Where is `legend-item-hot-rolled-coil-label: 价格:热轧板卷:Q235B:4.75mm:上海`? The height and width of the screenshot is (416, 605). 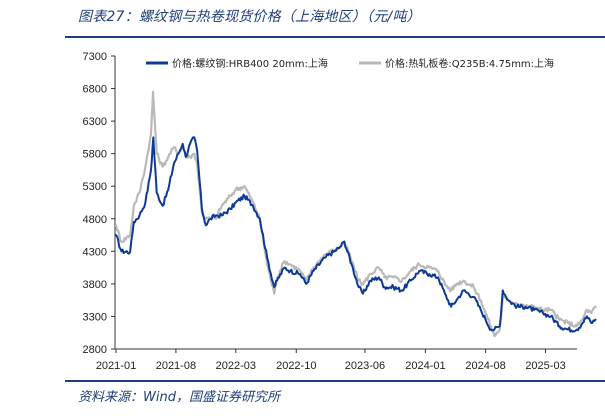 legend-item-hot-rolled-coil-label: 价格:热轧板卷:Q235B:4.75mm:上海 is located at coordinates (469, 63).